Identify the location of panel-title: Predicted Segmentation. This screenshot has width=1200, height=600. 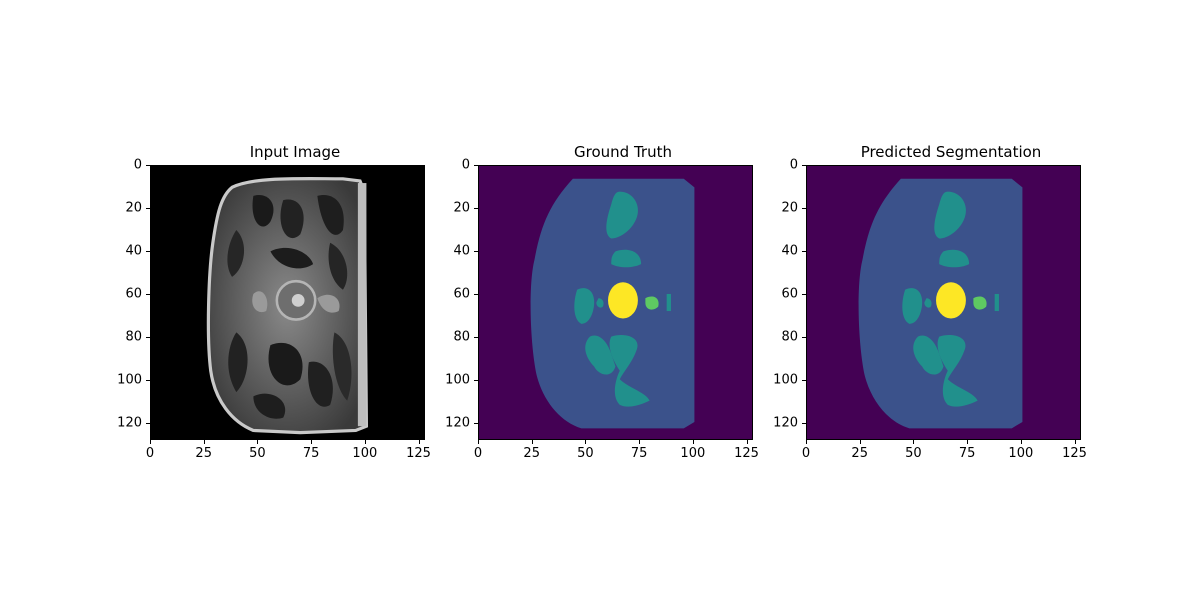
(951, 152).